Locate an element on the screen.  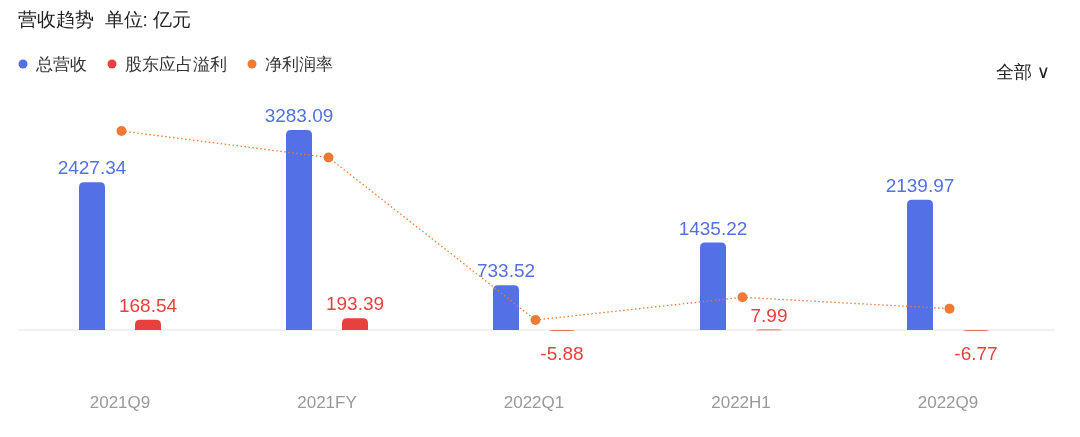
legend-label: 净利润率 is located at coordinates (299, 64).